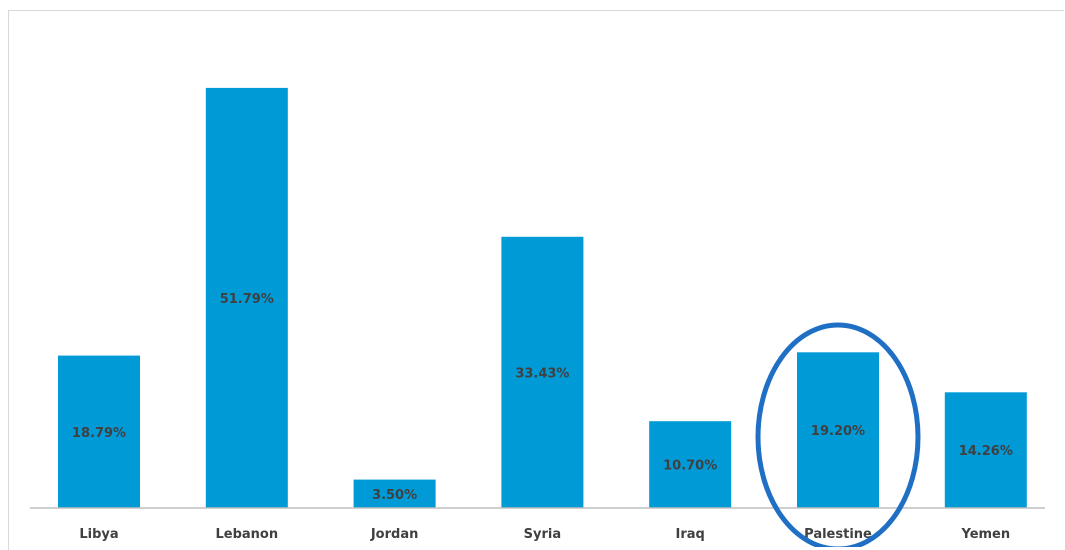 This screenshot has width=1065, height=550. I want to click on data-label-iraq: 10.70%, so click(690, 466).